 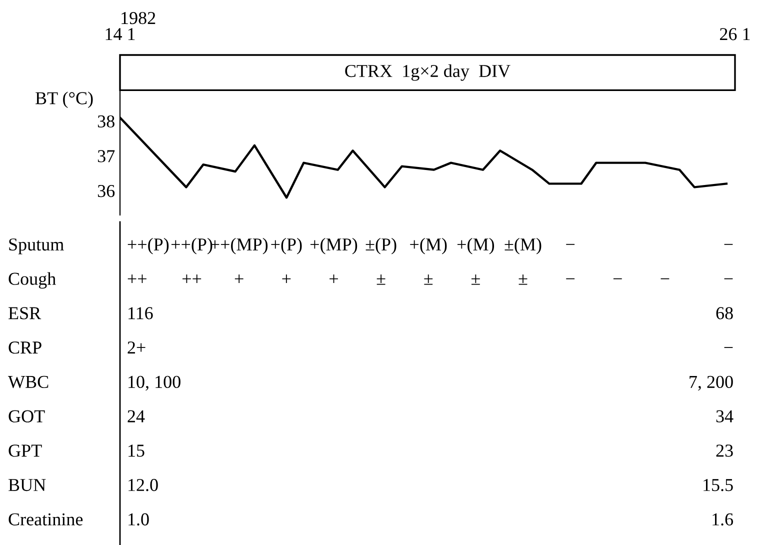 What do you see at coordinates (724, 450) in the screenshot?
I see `text: 23` at bounding box center [724, 450].